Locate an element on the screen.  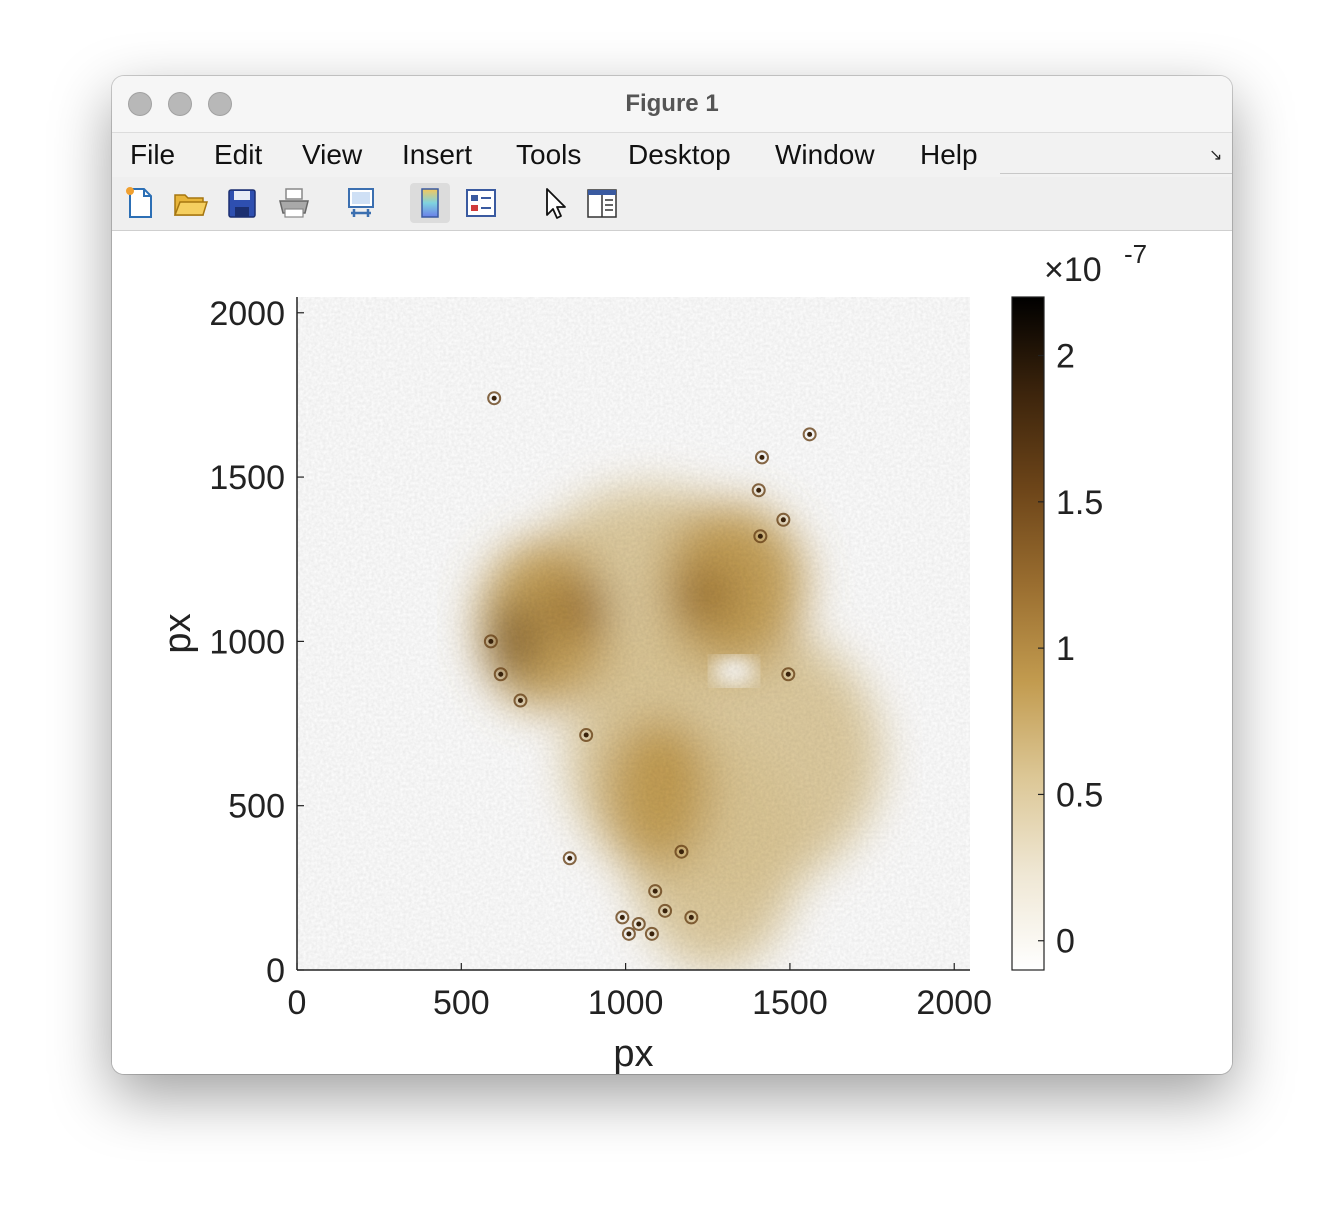
colorbar-exponent-label: ×10 is located at coordinates (1073, 270).